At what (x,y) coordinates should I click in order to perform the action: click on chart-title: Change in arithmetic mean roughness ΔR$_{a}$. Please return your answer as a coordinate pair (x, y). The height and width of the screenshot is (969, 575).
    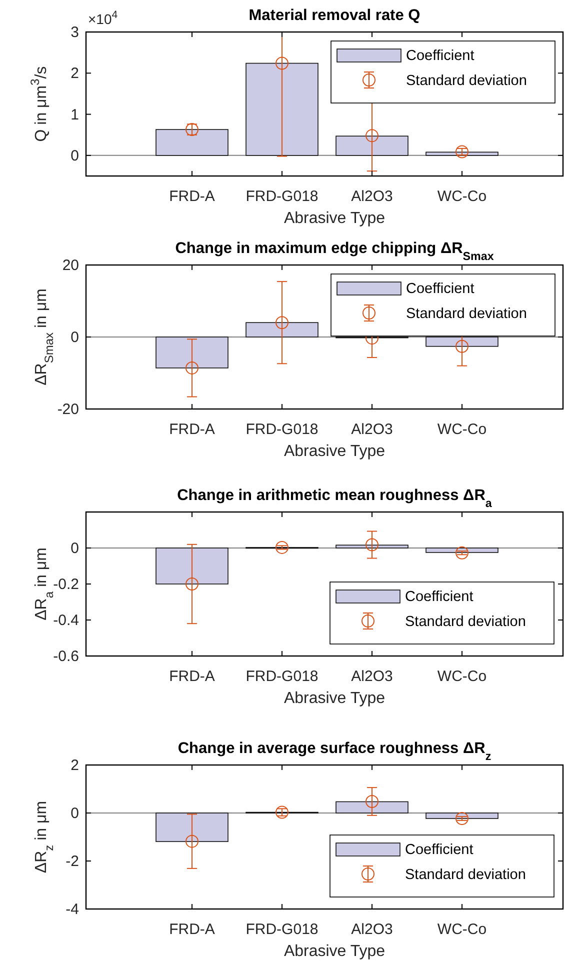
    Looking at the image, I should click on (334, 498).